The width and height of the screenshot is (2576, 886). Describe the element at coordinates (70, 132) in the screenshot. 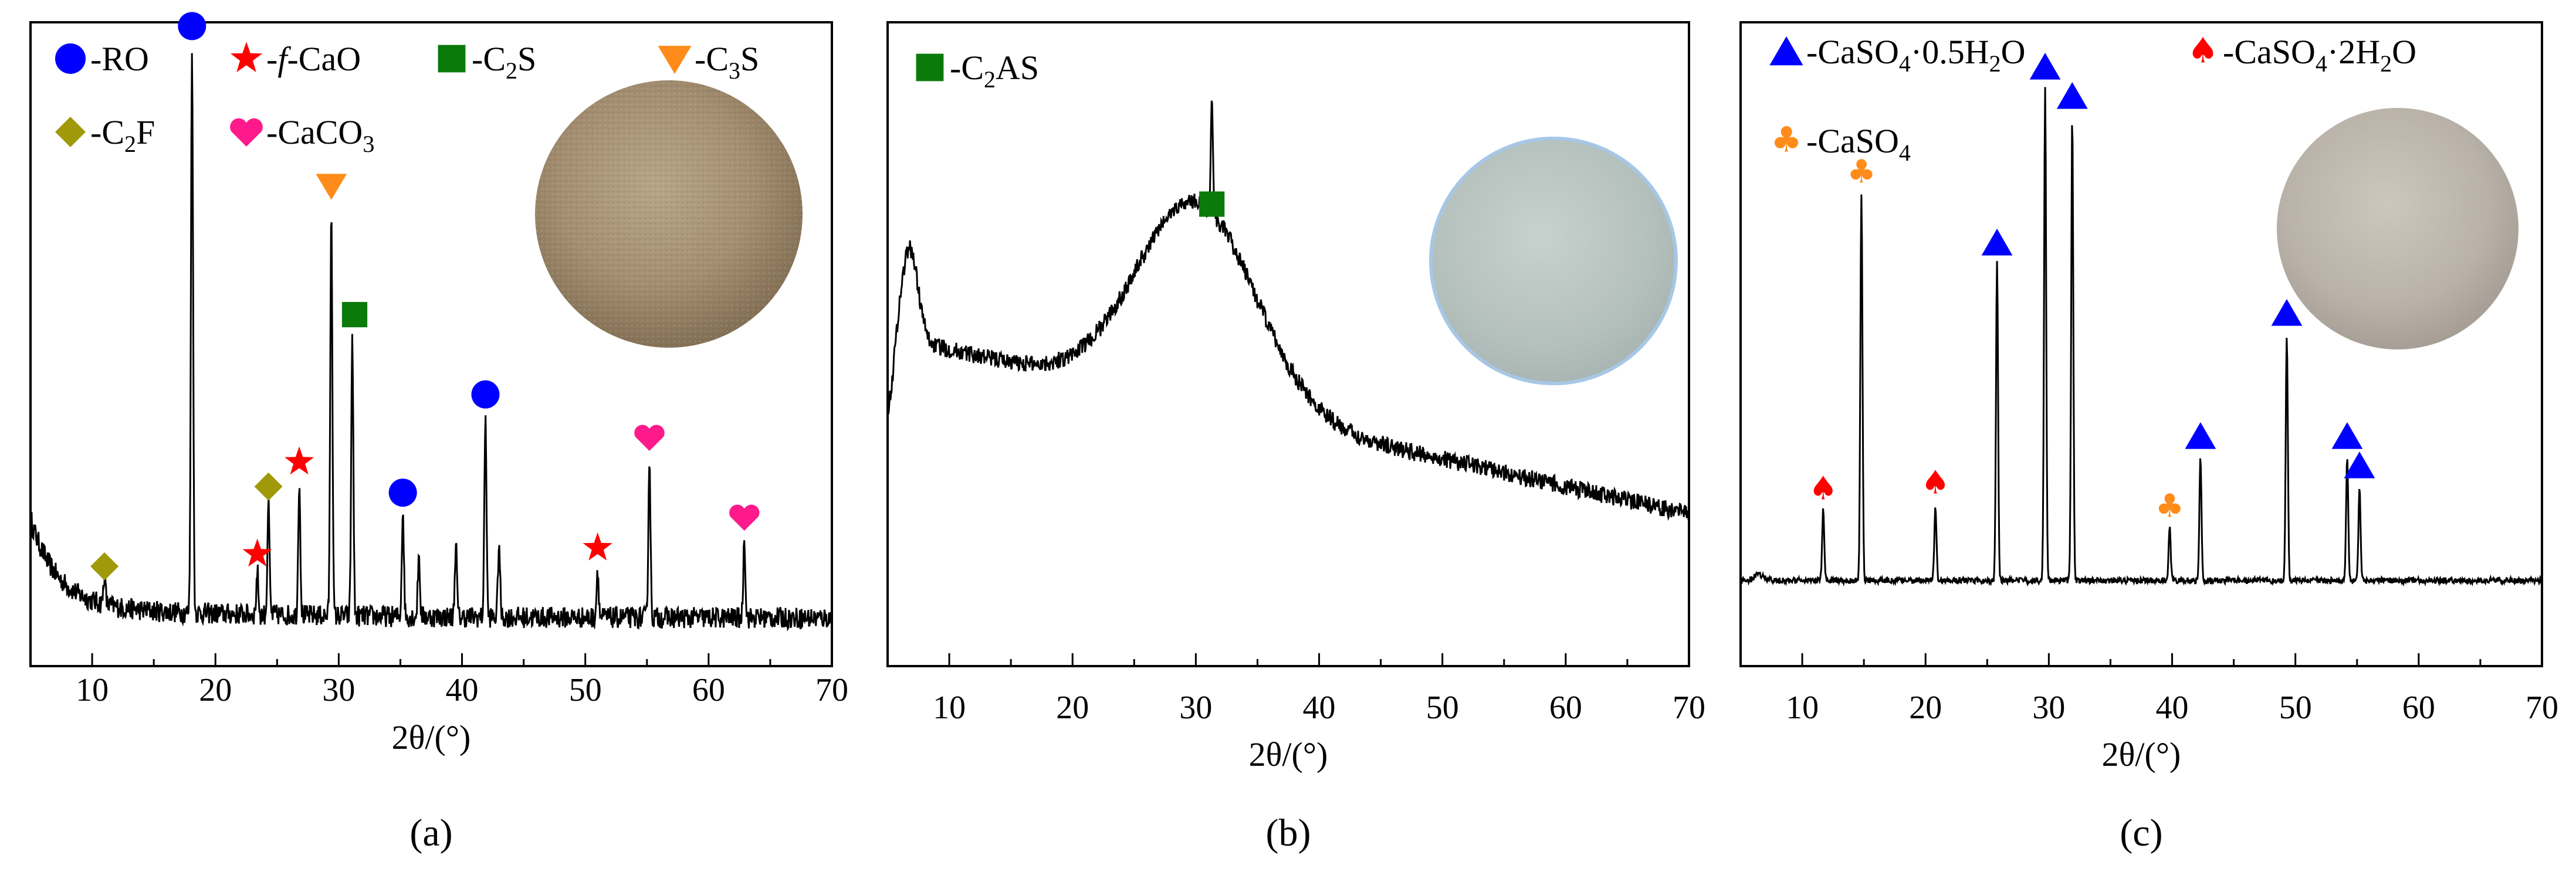

I see `legend-diamond-icon` at that location.